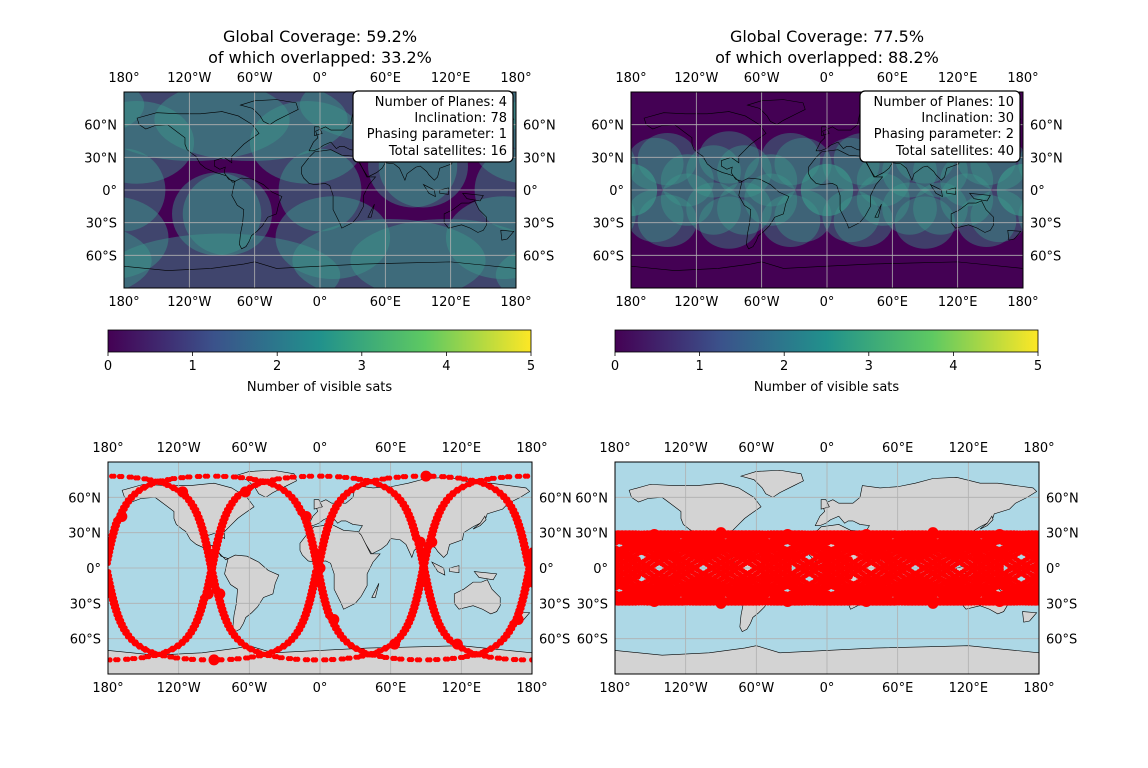 Image resolution: width=1148 pixels, height=768 pixels. What do you see at coordinates (827, 57) in the screenshot?
I see `title-line2: of which overlapped: 88.2%` at bounding box center [827, 57].